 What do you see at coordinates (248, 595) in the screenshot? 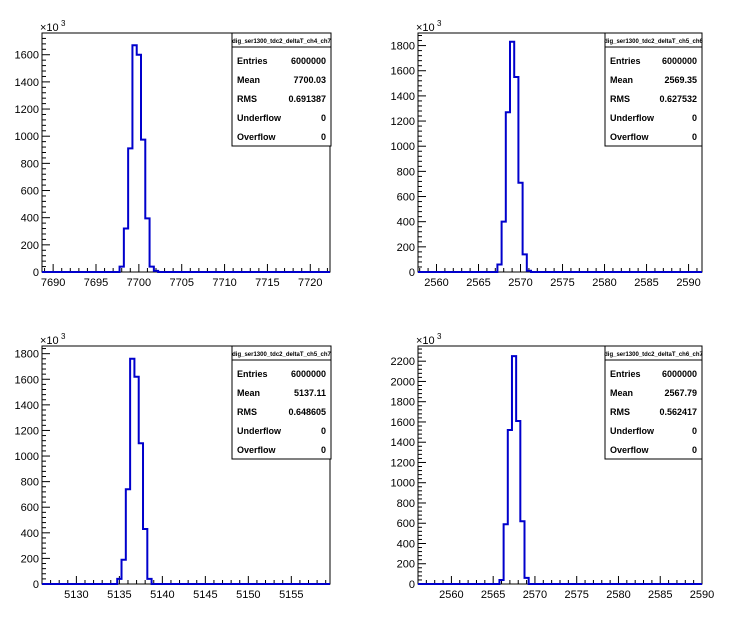
I see `x-tick-label: 5150` at bounding box center [248, 595].